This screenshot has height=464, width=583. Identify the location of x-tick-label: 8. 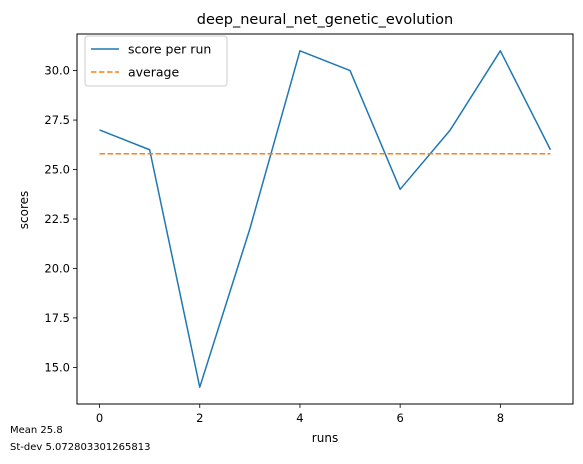
(500, 418).